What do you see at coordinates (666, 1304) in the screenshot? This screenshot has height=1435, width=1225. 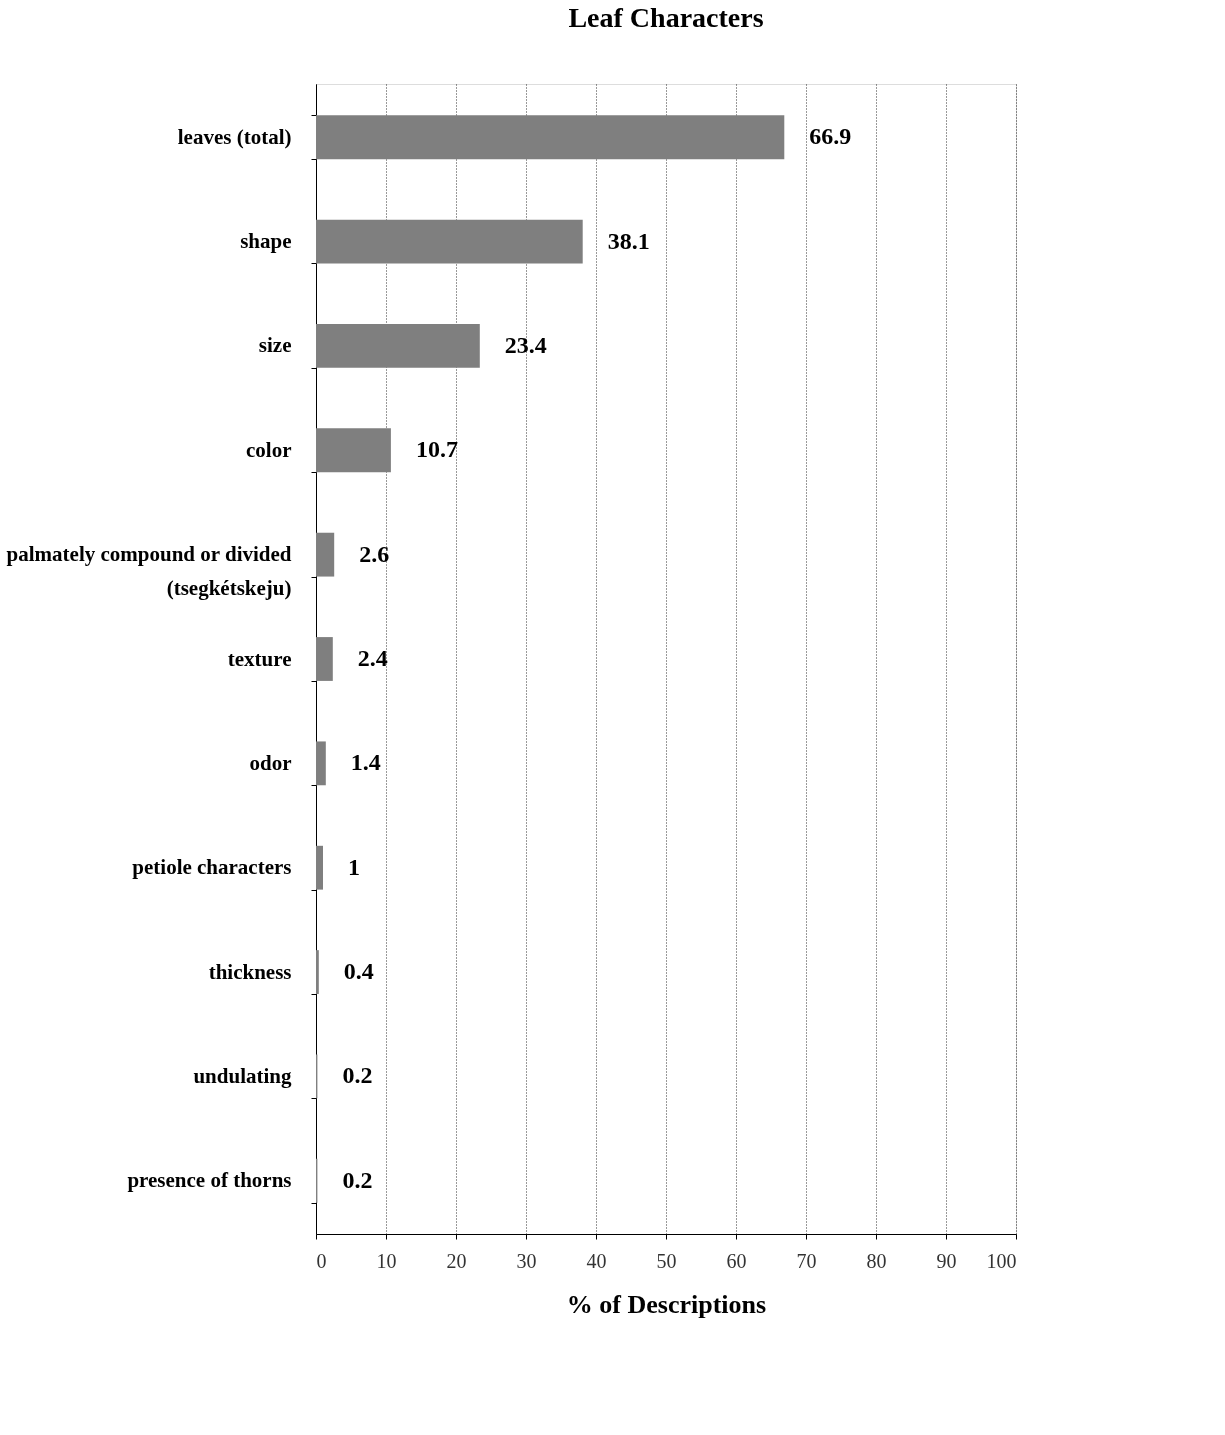 I see `x-axis-title: % of Descriptions` at bounding box center [666, 1304].